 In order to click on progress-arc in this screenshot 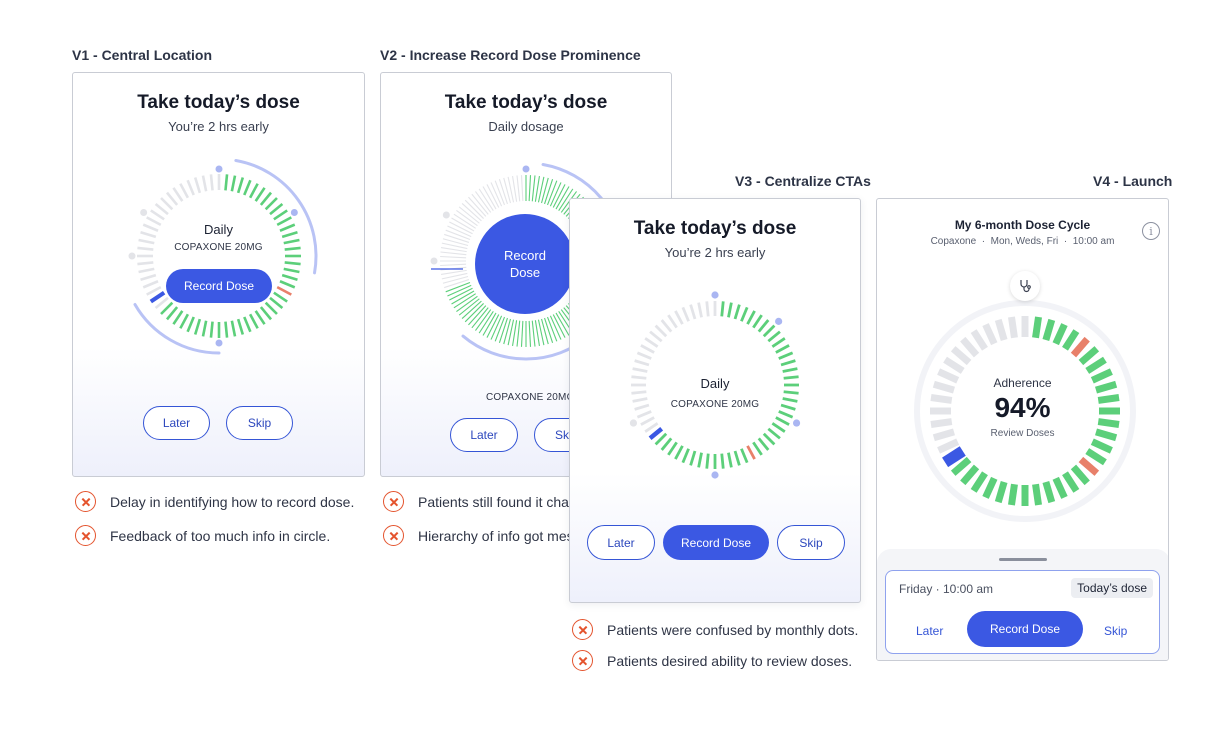, I will do `click(276, 216)`.